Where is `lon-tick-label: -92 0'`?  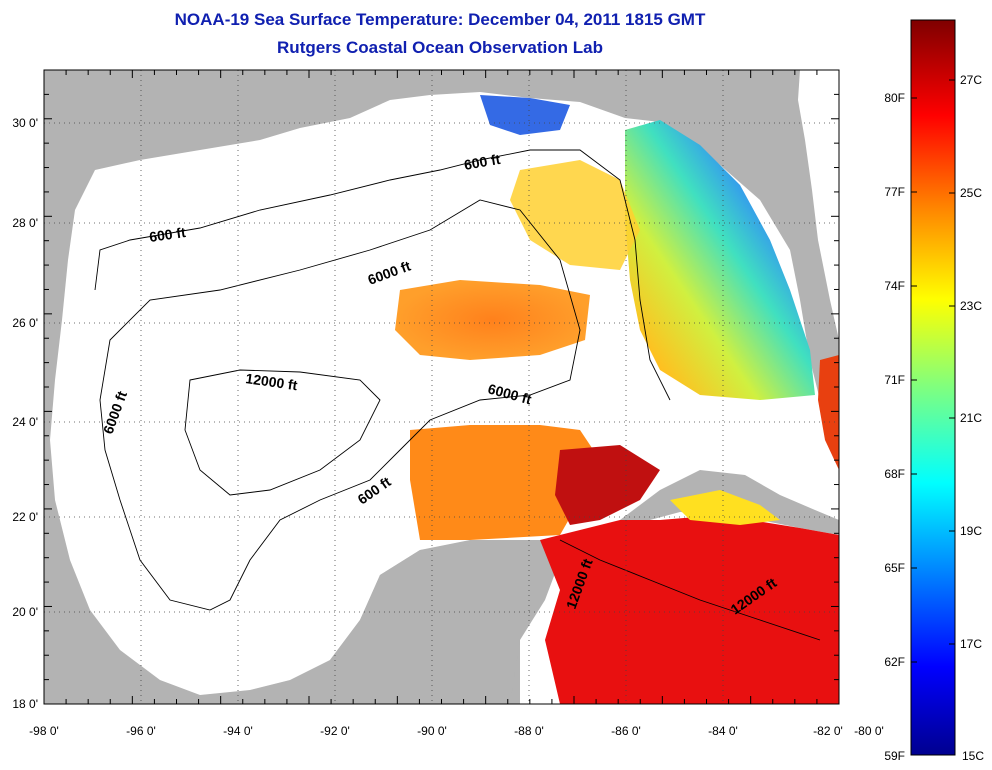
lon-tick-label: -92 0' is located at coordinates (335, 731).